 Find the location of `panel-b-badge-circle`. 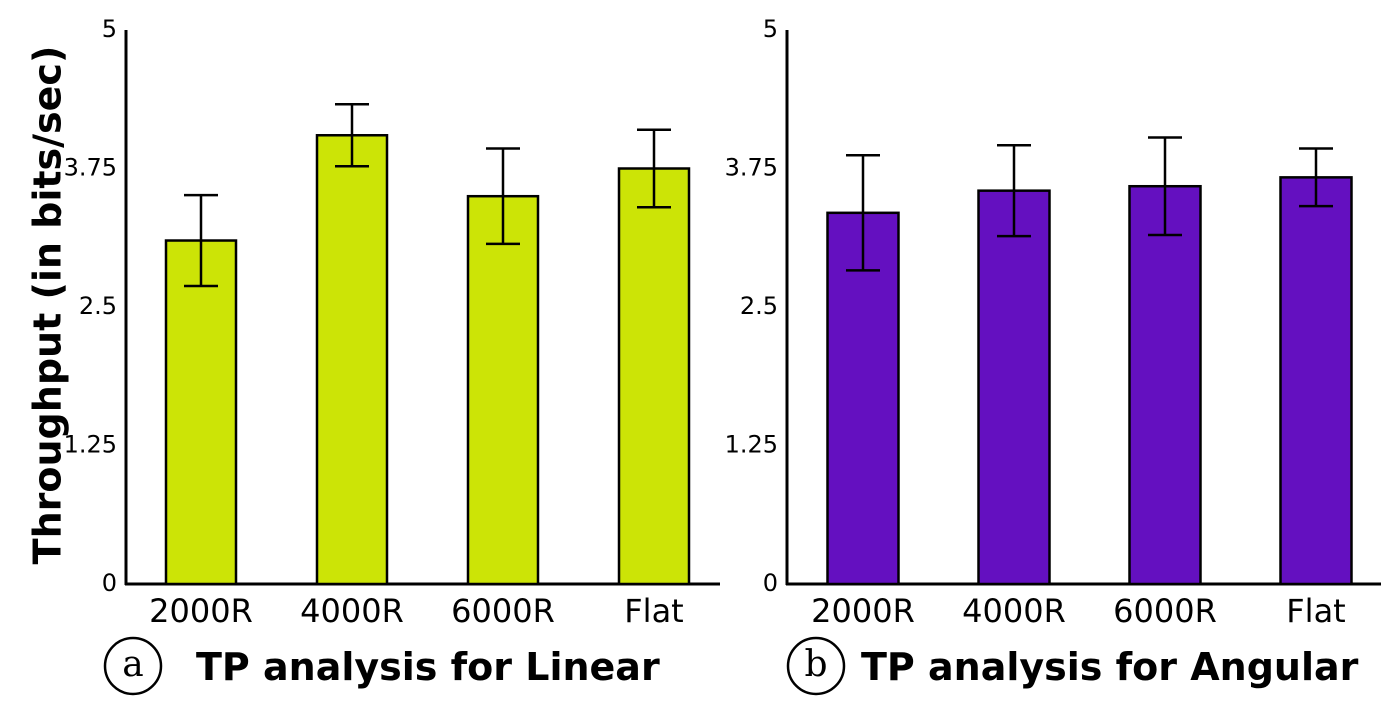

panel-b-badge-circle is located at coordinates (816, 666).